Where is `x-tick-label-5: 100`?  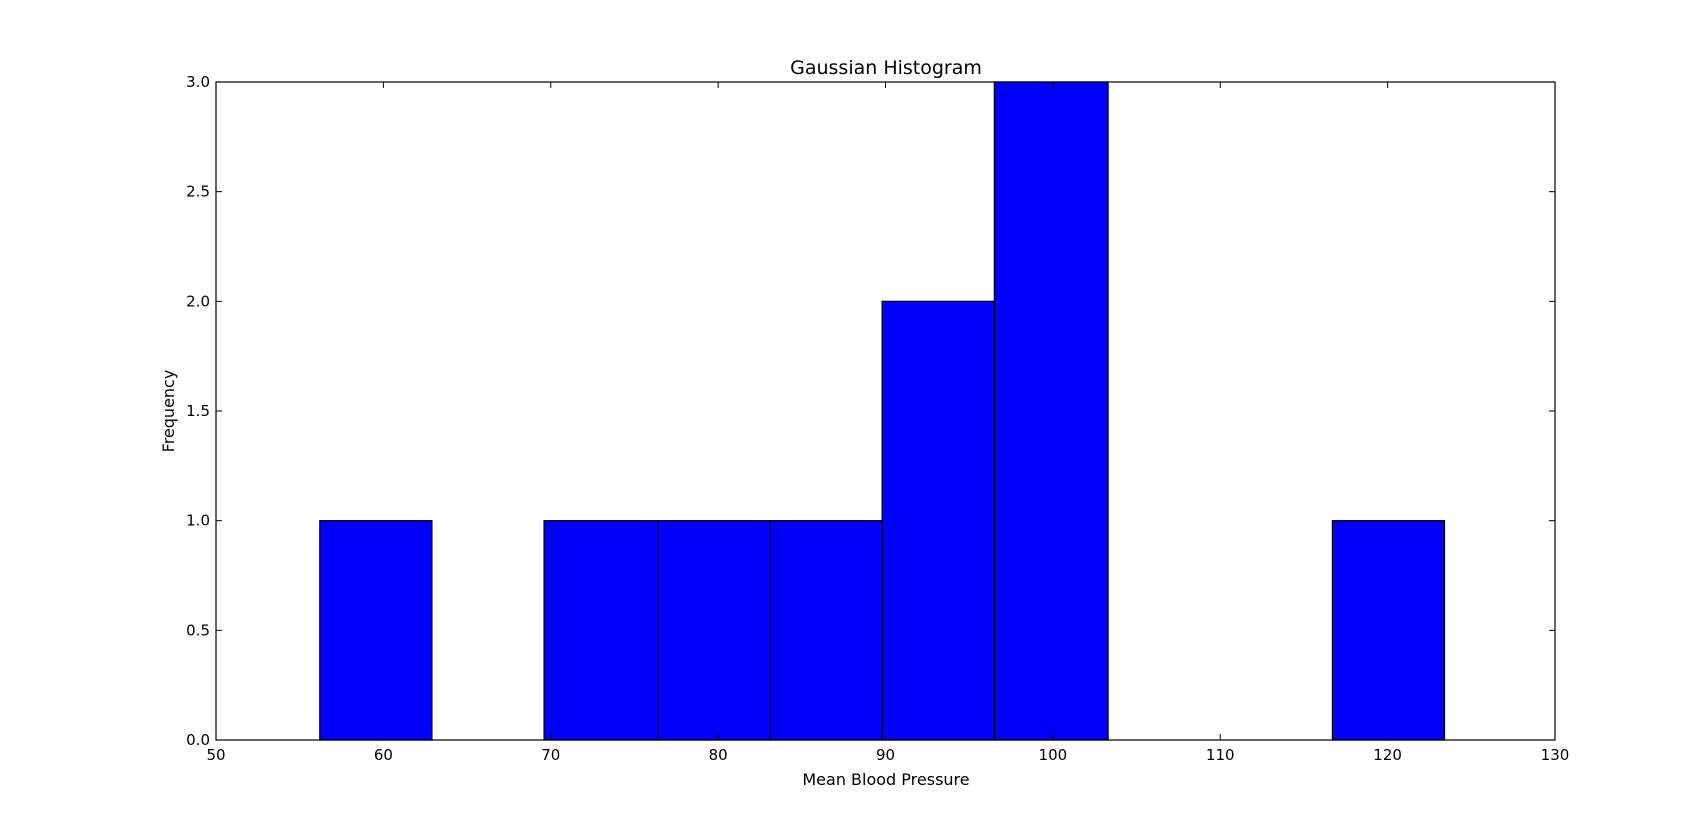
x-tick-label-5: 100 is located at coordinates (1053, 755).